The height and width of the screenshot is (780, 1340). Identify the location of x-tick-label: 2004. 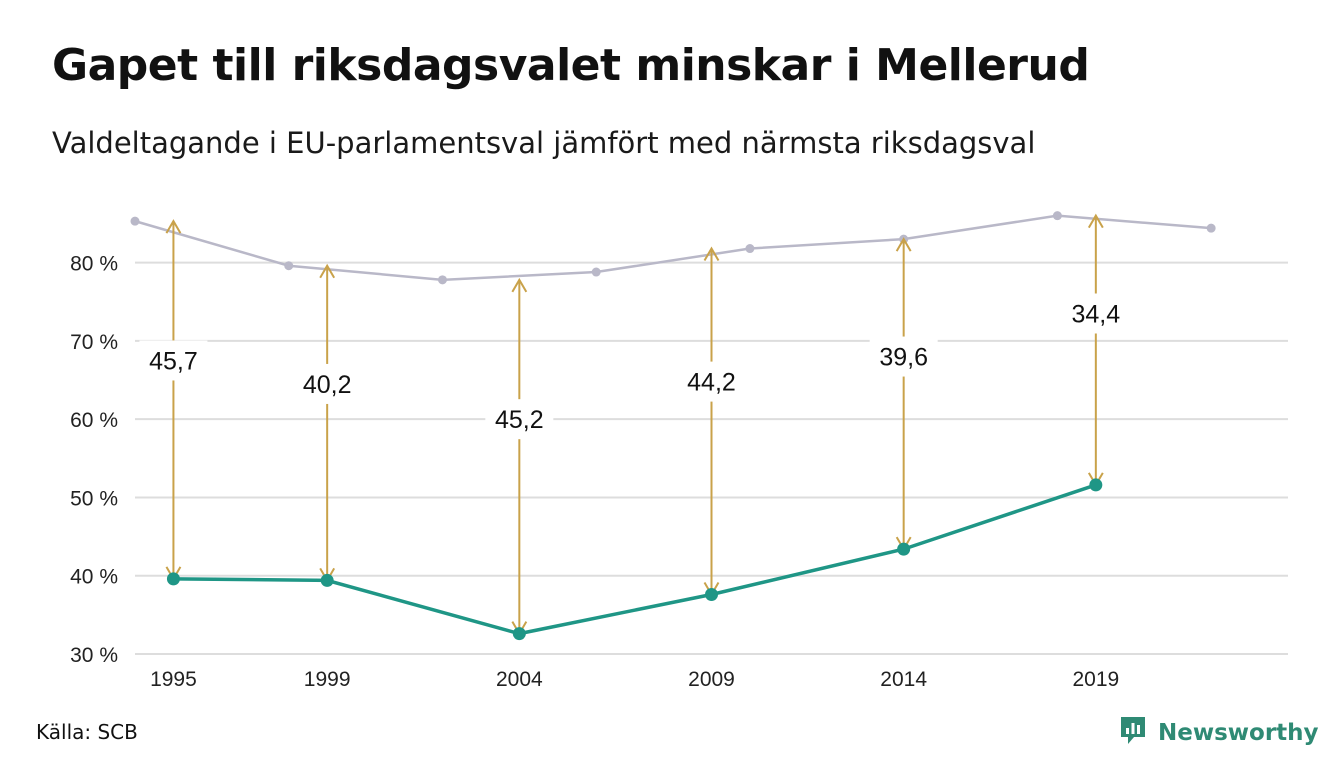
(519, 679).